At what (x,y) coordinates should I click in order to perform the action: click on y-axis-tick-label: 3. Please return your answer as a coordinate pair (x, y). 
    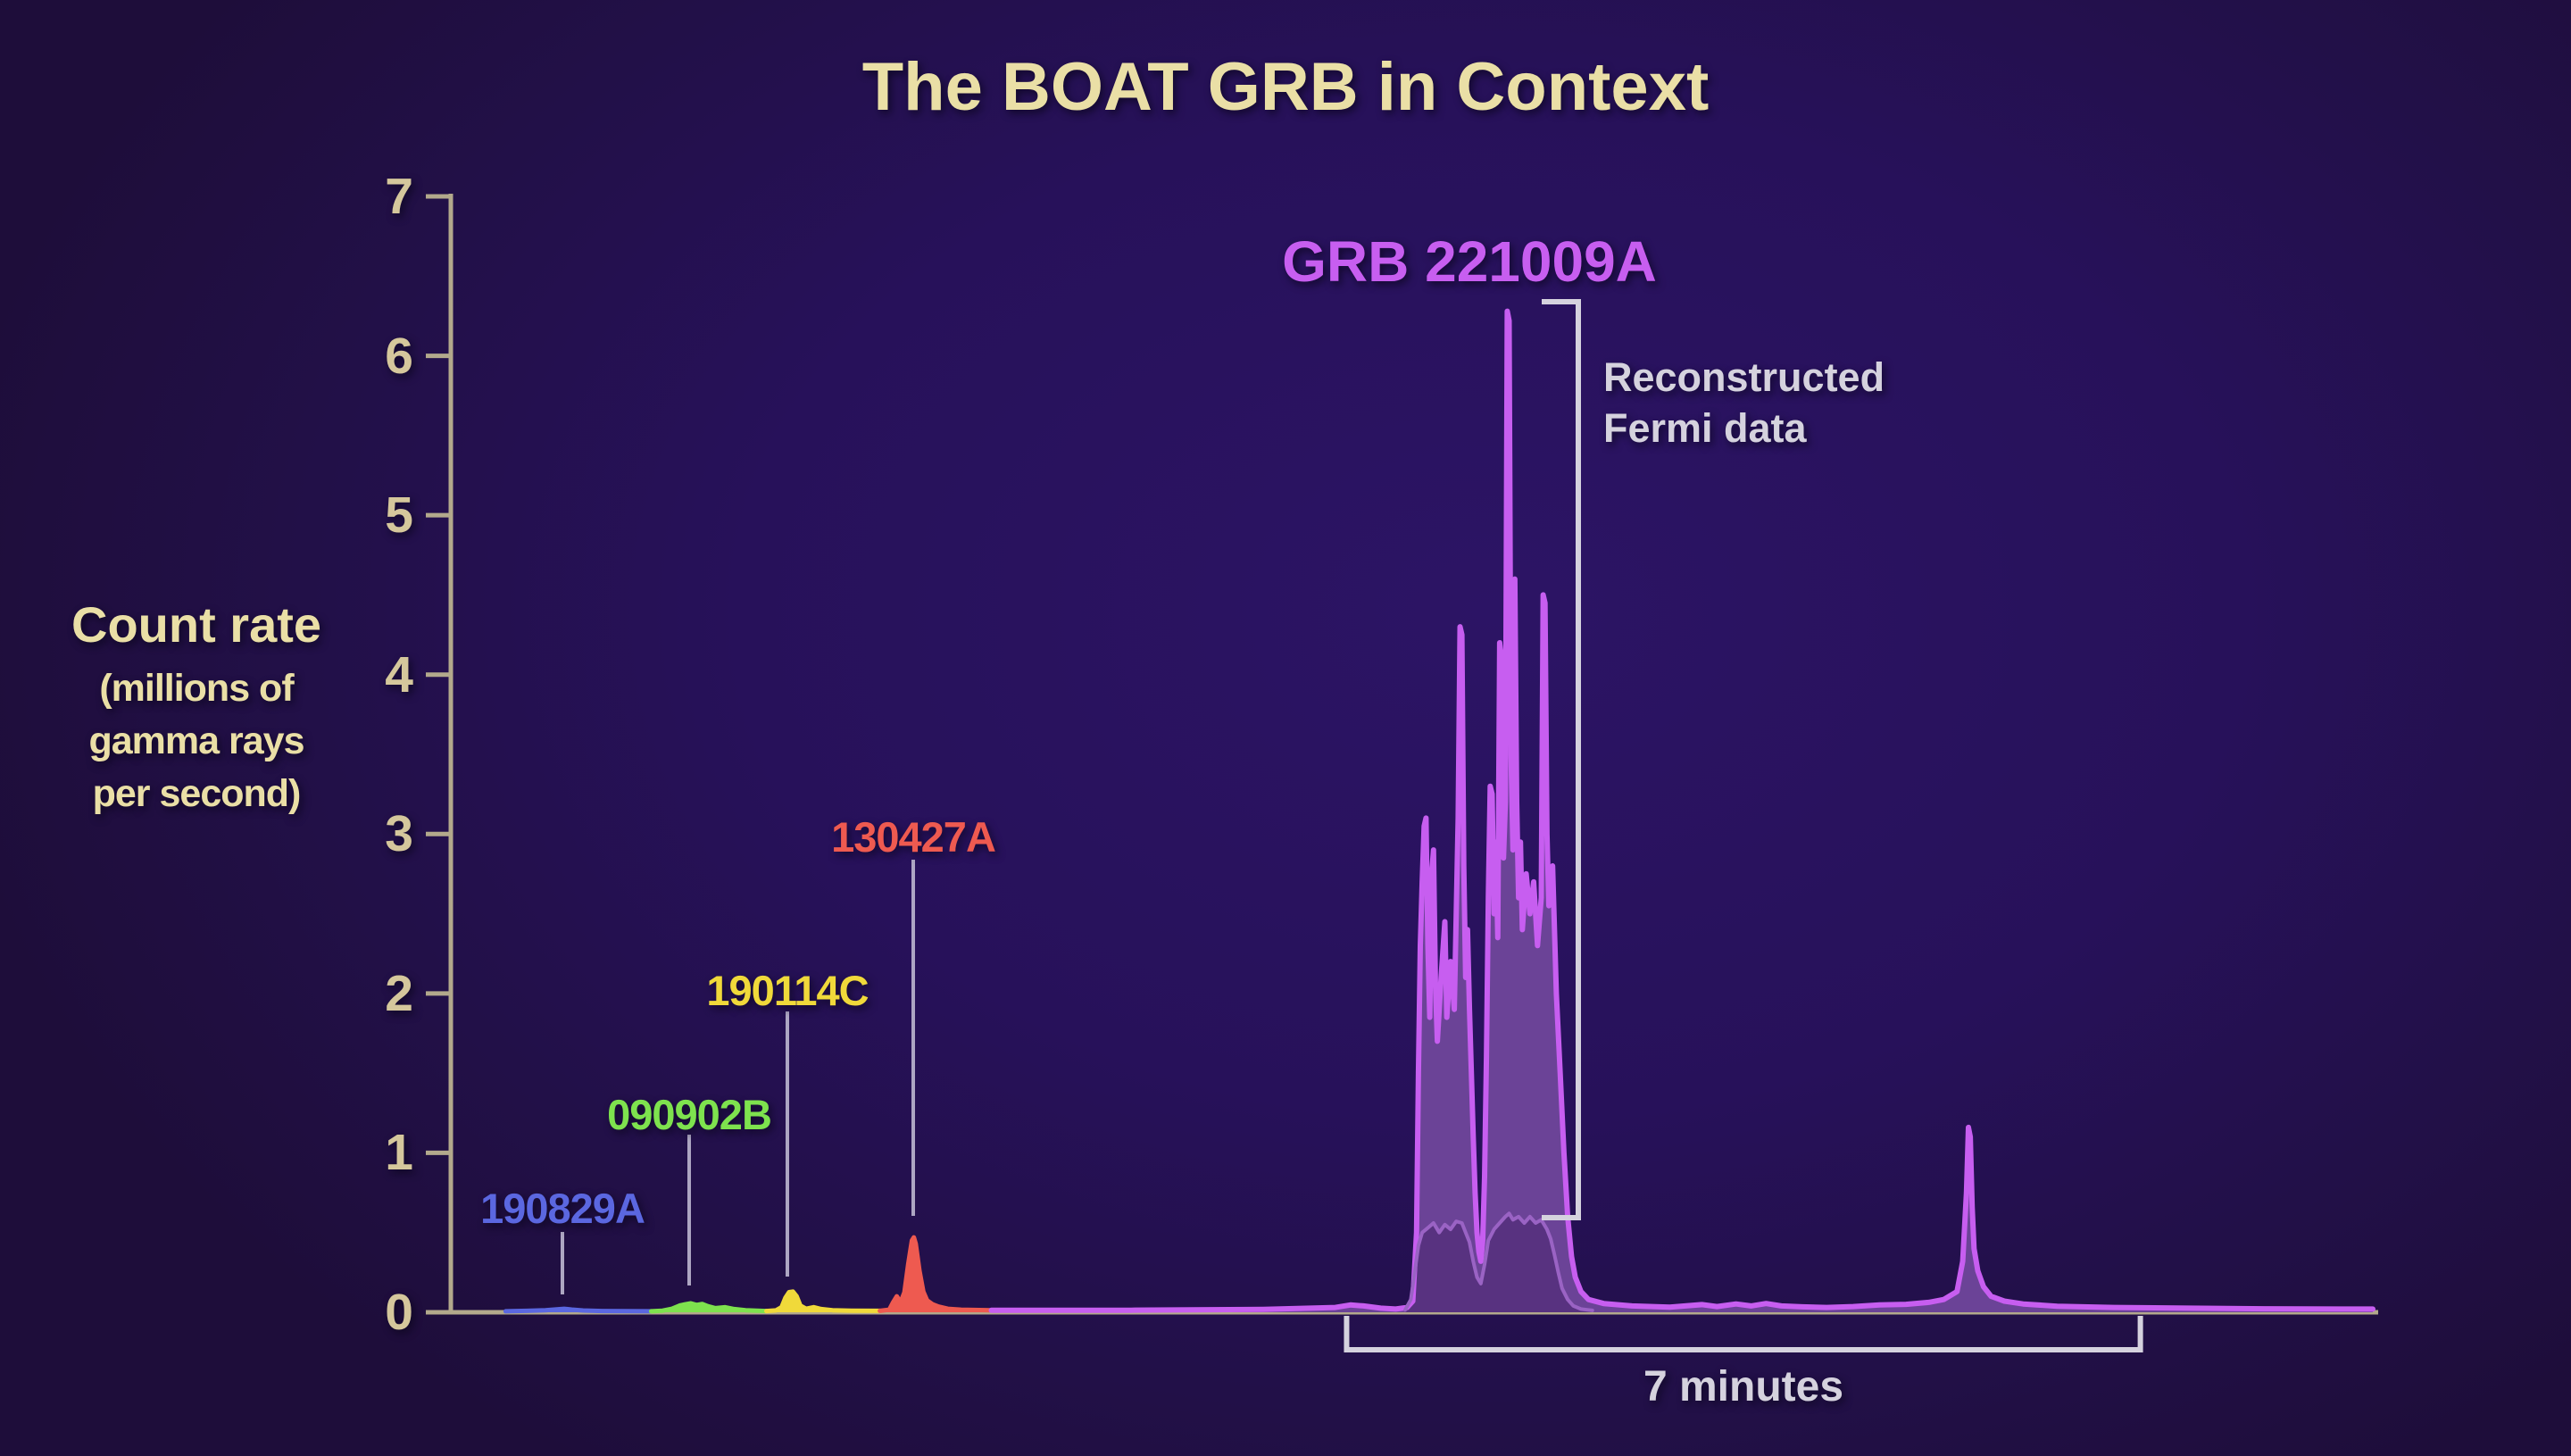
    Looking at the image, I should click on (399, 834).